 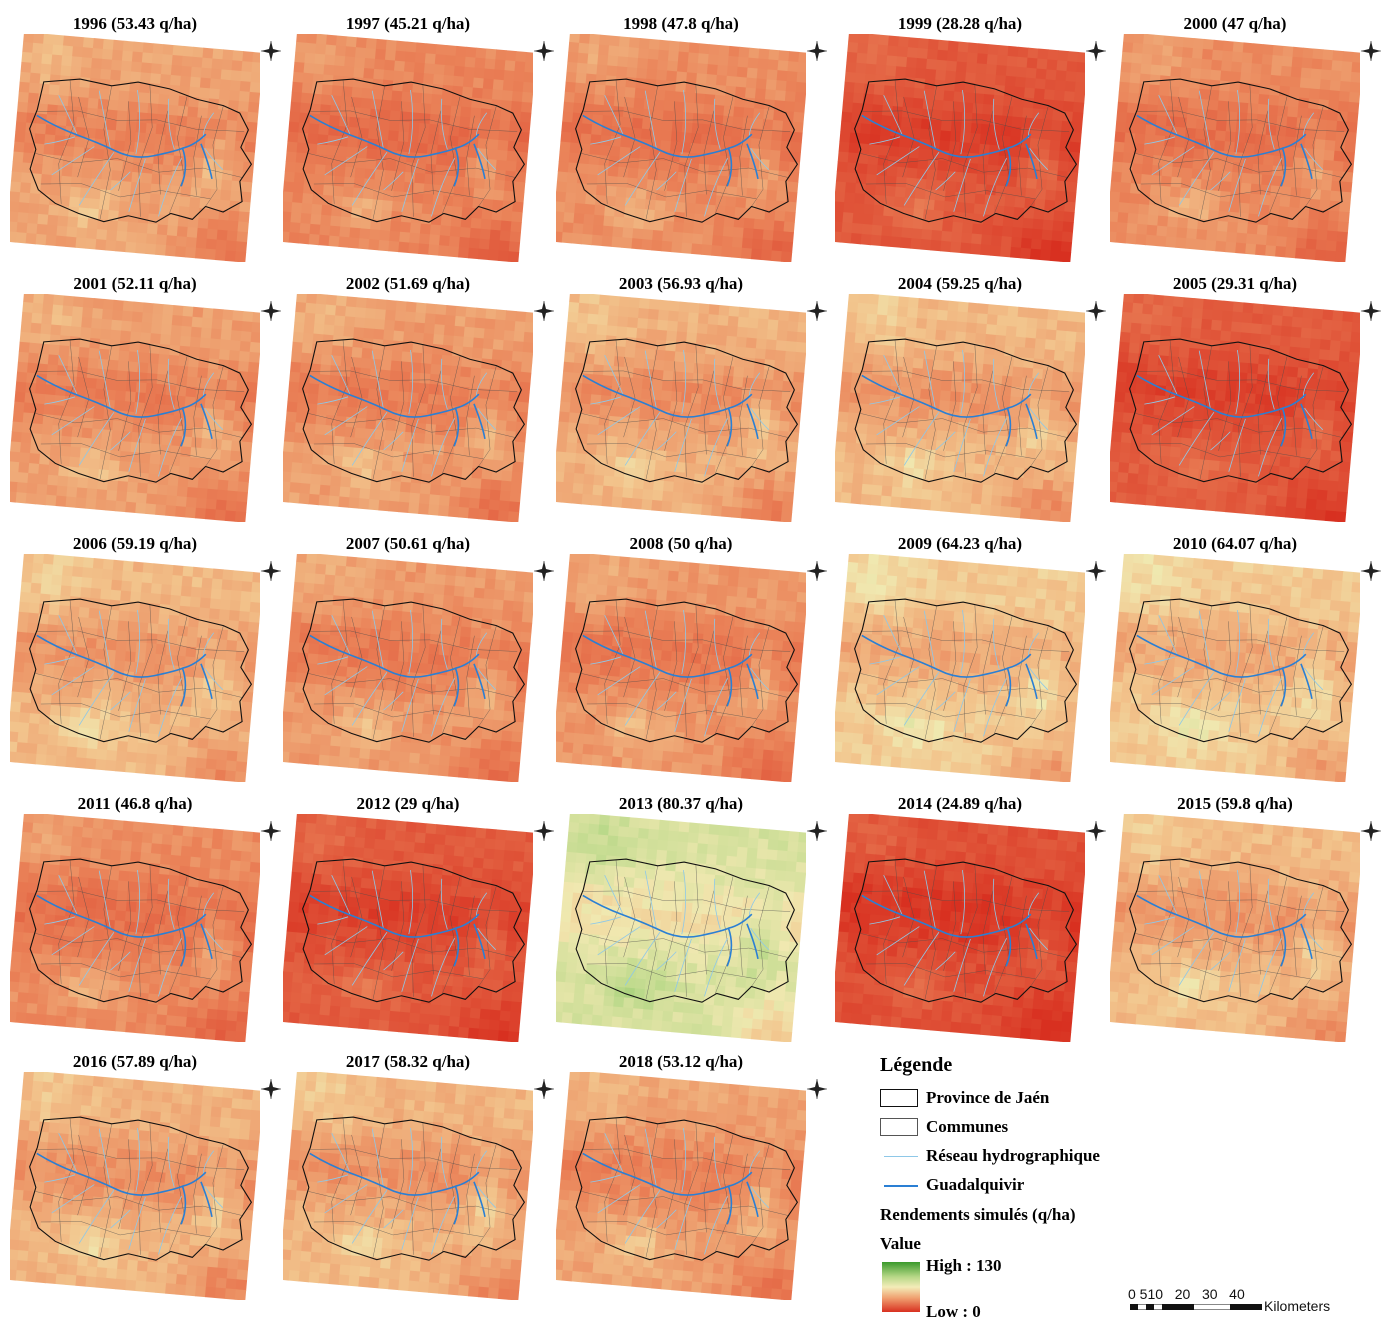 What do you see at coordinates (1235, 23) in the screenshot?
I see `panel-title: 2000 (47 q/ha)` at bounding box center [1235, 23].